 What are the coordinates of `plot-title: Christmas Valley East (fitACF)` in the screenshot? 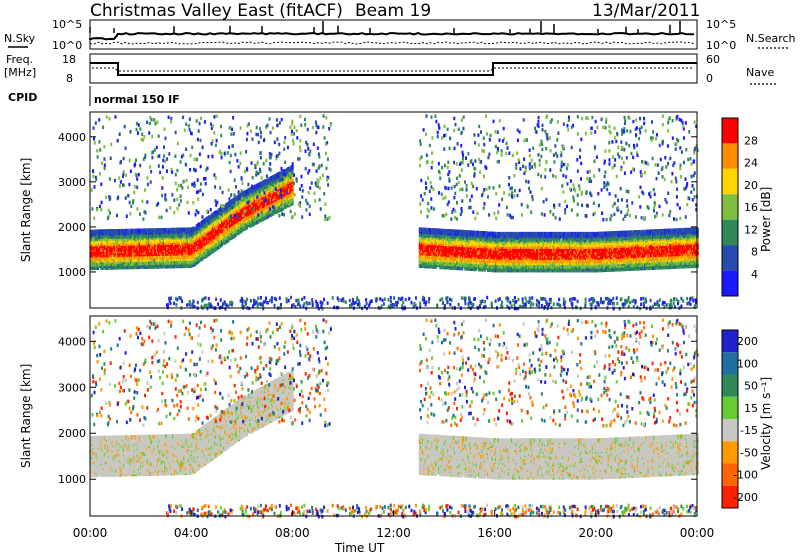 It's located at (216, 11).